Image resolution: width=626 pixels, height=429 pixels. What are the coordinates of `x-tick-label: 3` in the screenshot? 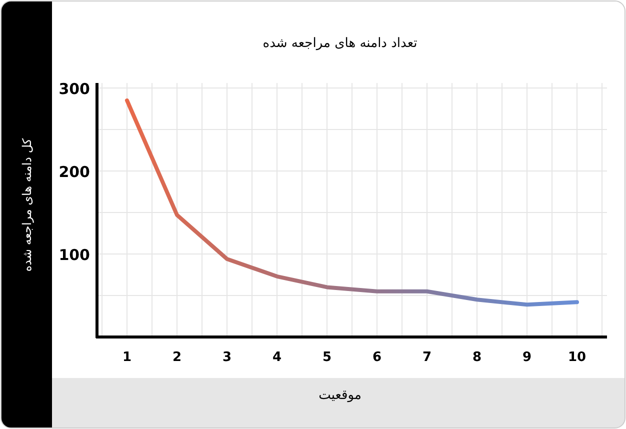 It's located at (227, 357).